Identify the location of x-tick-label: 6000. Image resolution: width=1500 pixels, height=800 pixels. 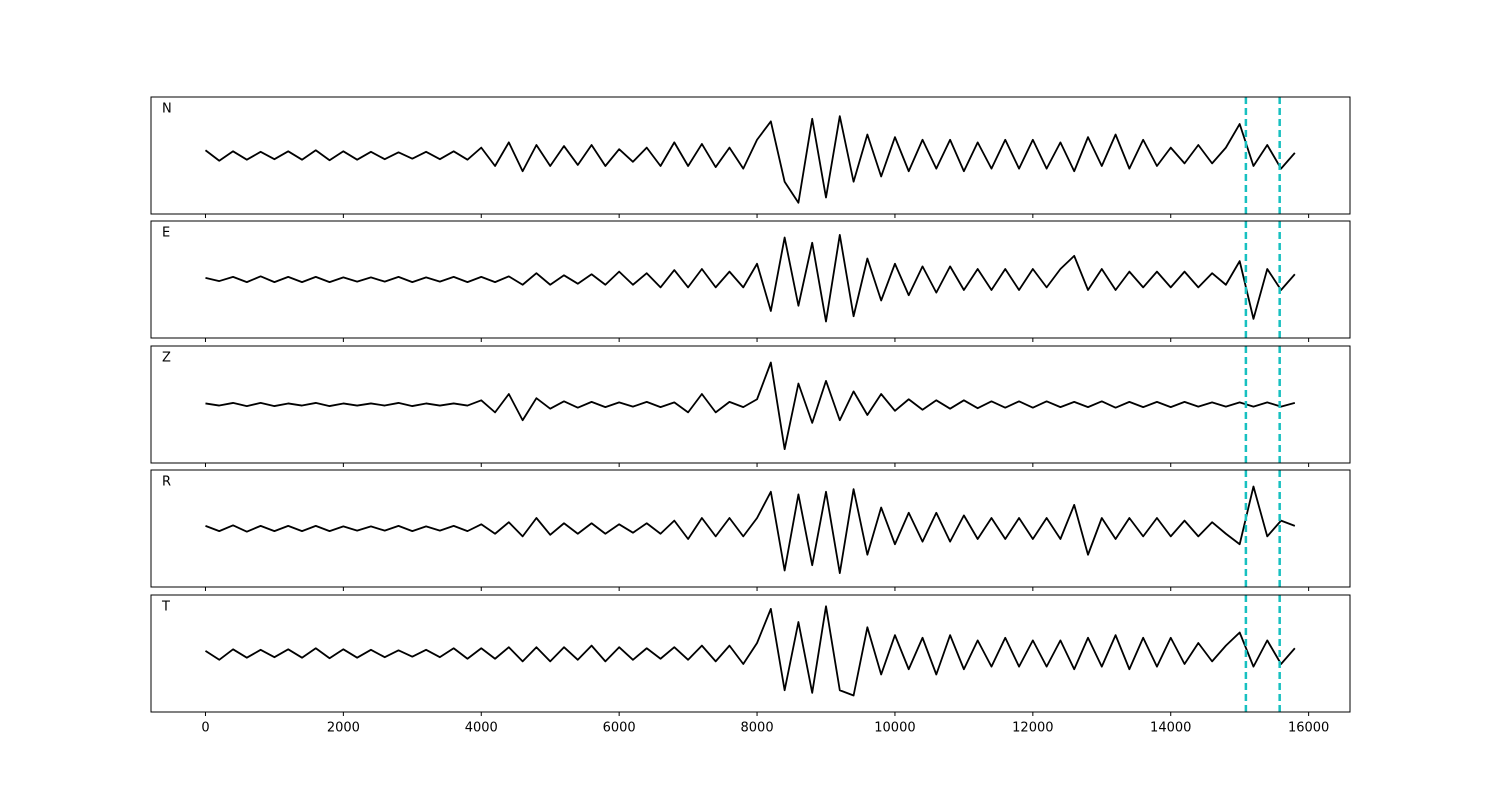
(619, 728).